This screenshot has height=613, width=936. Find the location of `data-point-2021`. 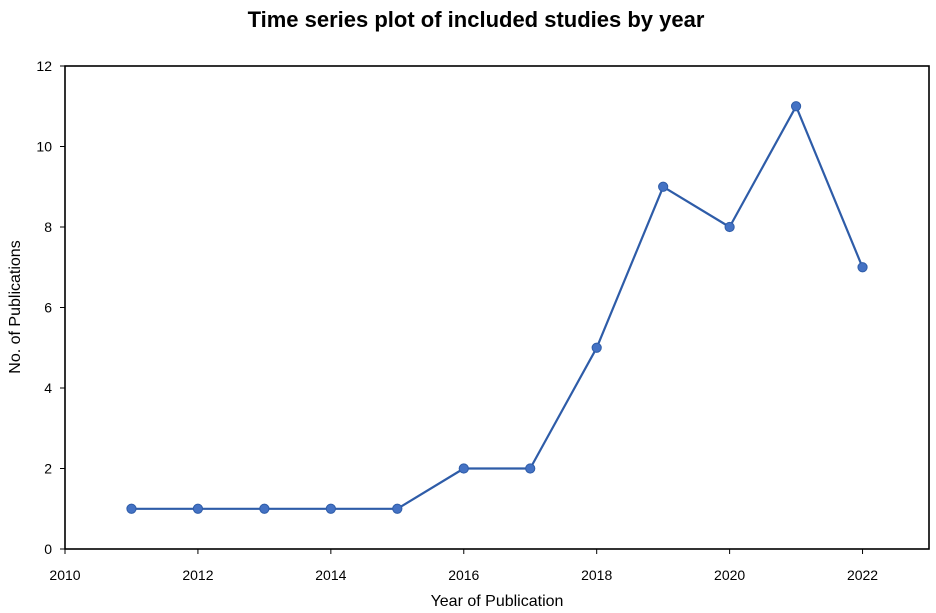

data-point-2021 is located at coordinates (796, 106).